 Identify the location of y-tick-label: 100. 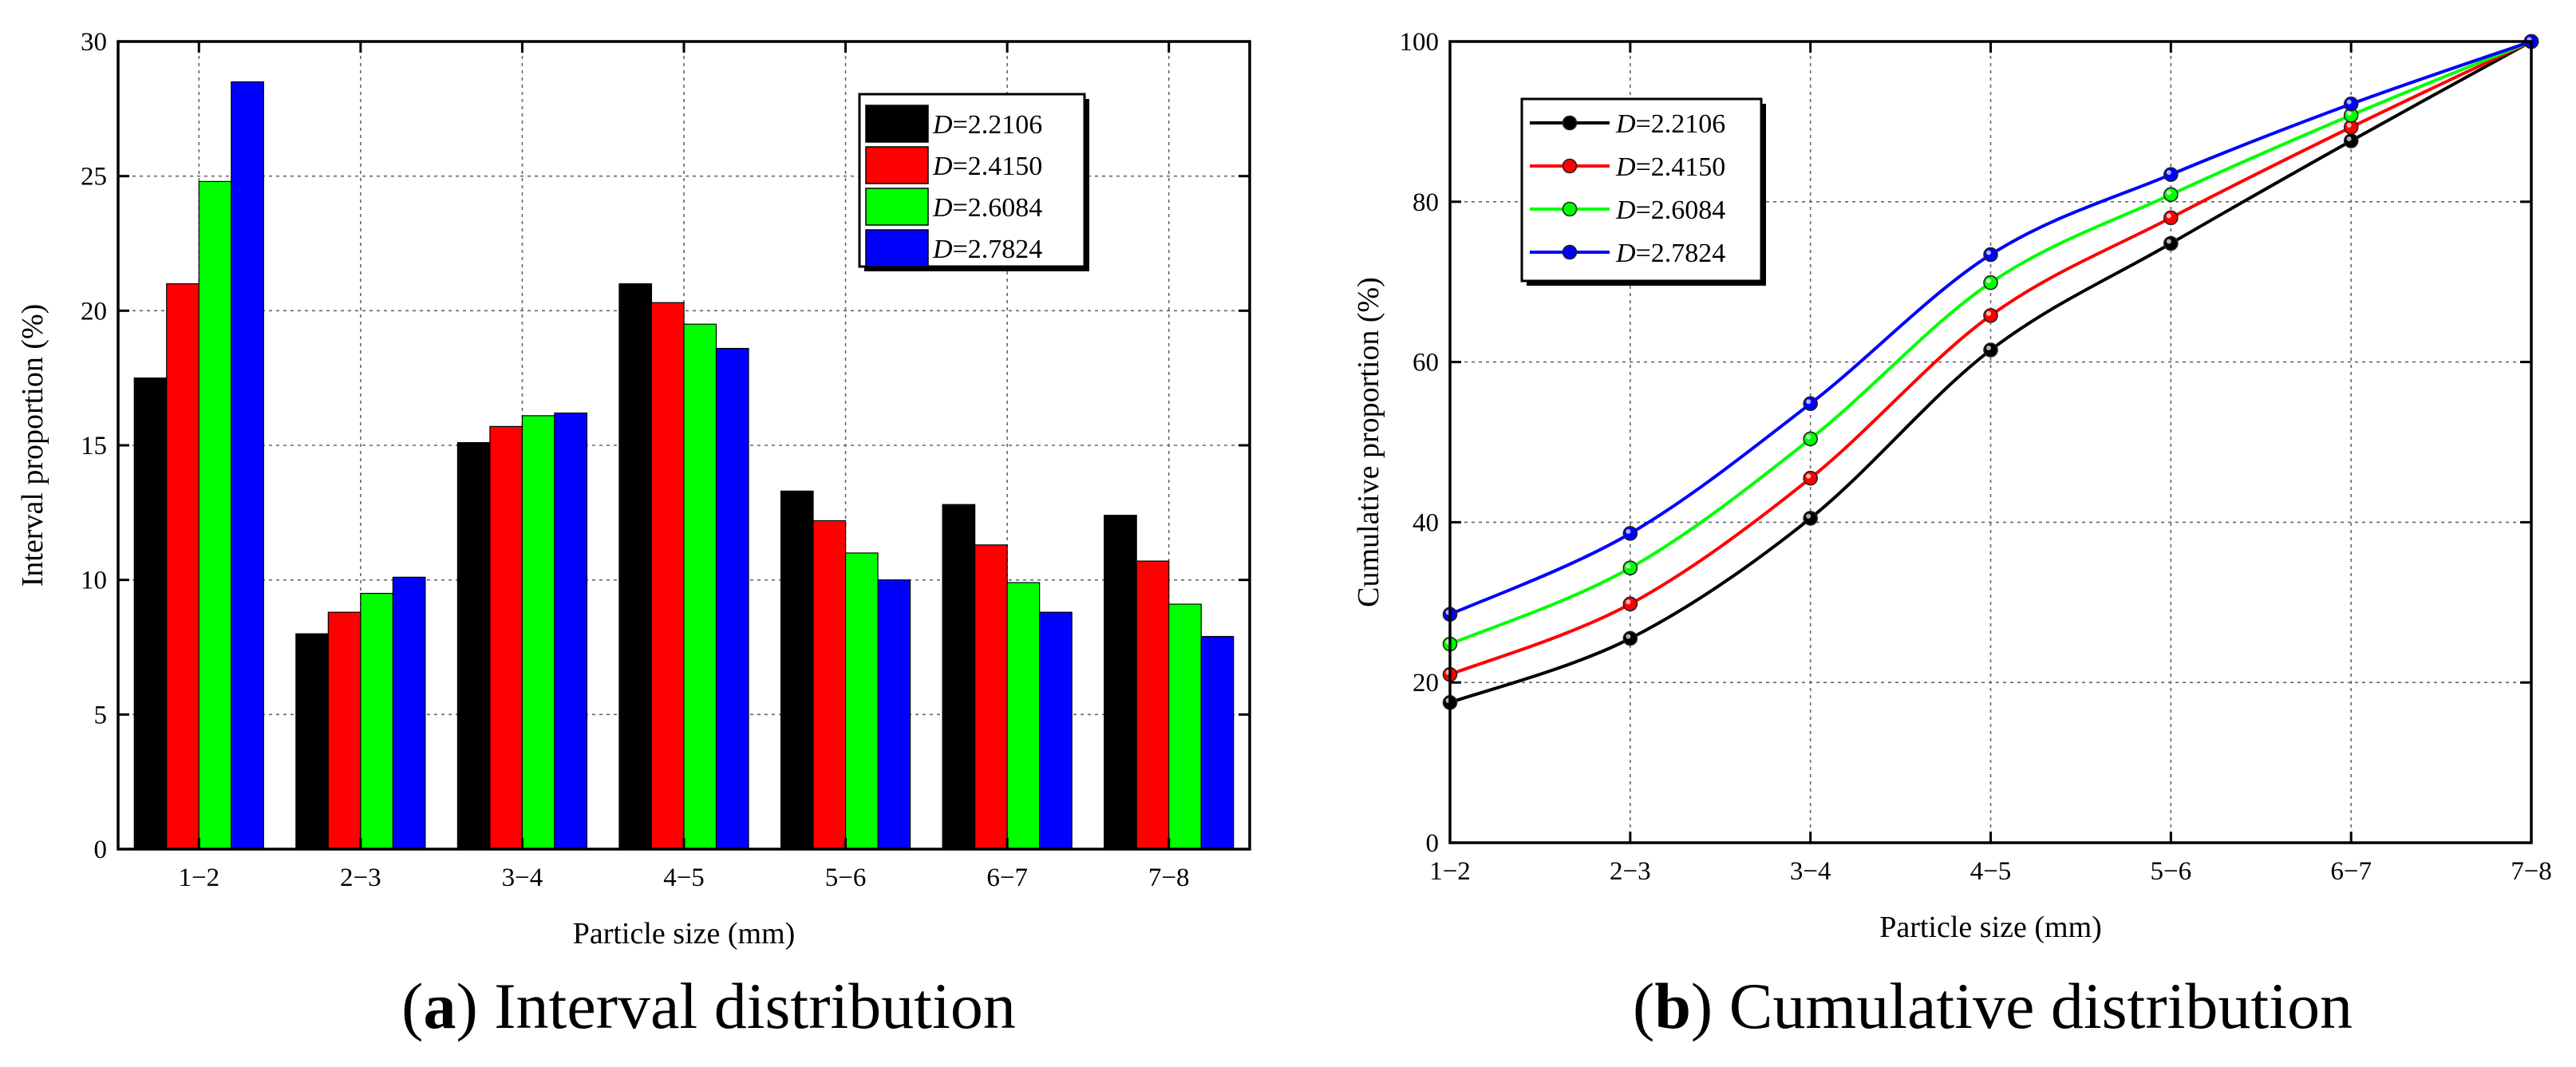
(1420, 42).